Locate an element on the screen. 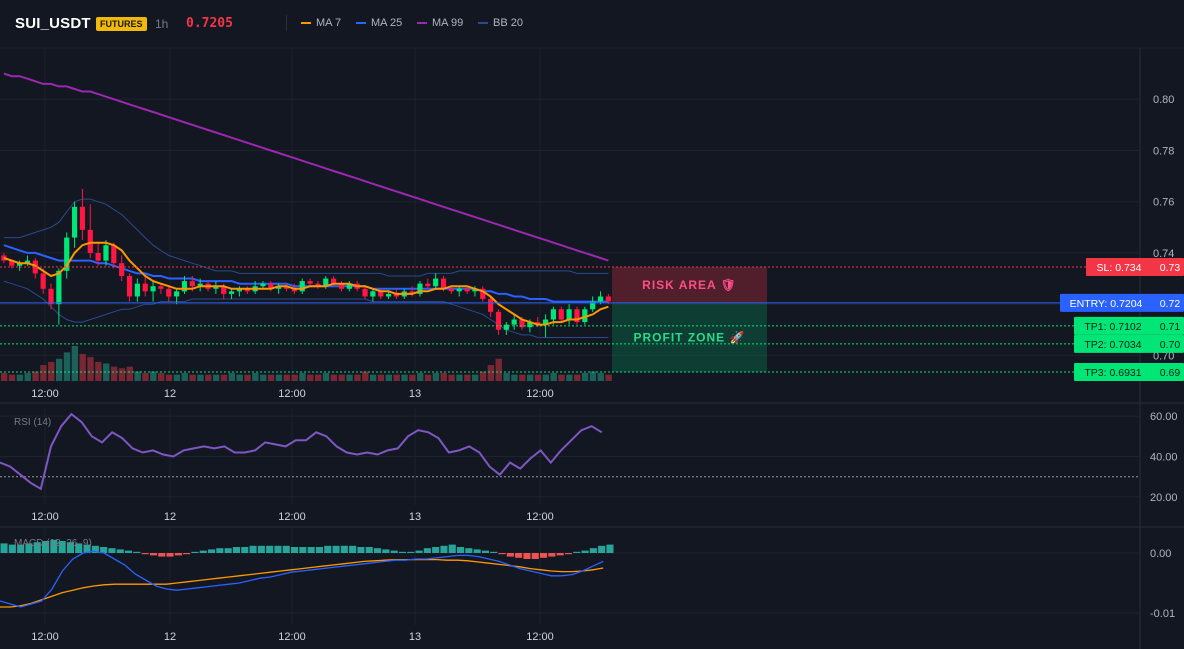 The width and height of the screenshot is (1184, 649). time-tick-label: 12 is located at coordinates (170, 517).